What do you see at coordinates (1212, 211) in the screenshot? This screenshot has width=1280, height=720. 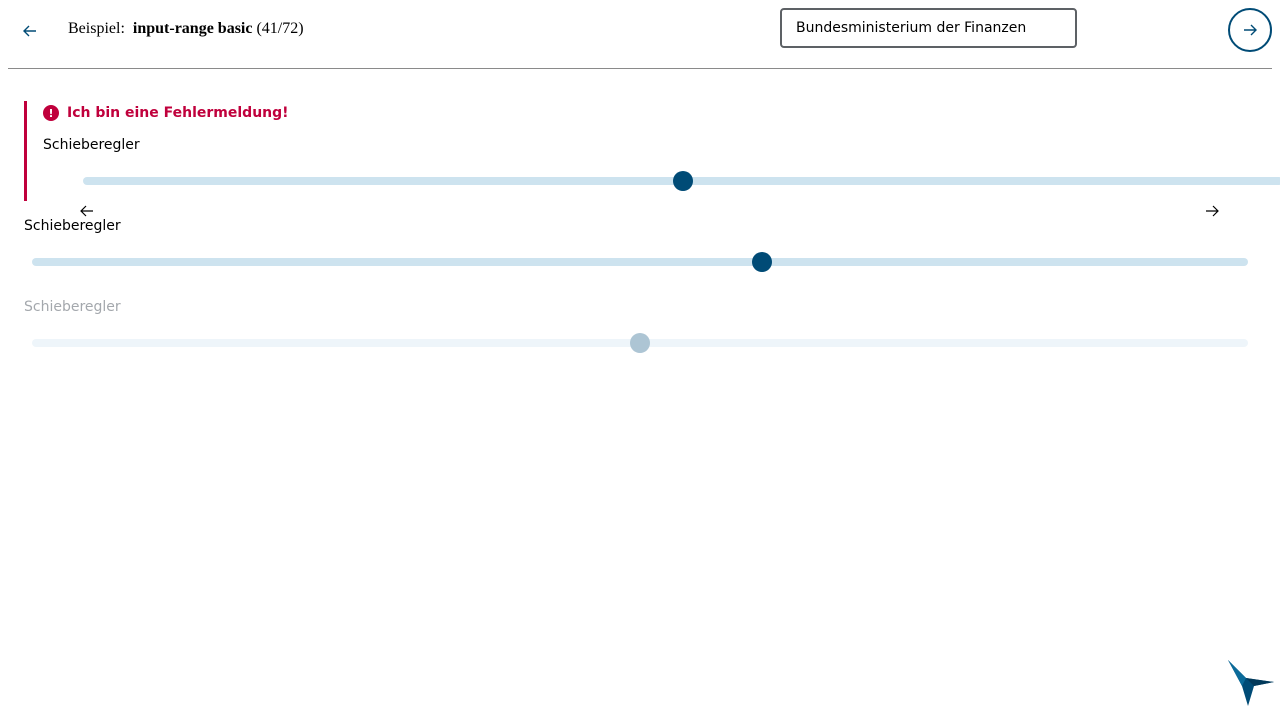 I see `slider-1-increase-icon` at bounding box center [1212, 211].